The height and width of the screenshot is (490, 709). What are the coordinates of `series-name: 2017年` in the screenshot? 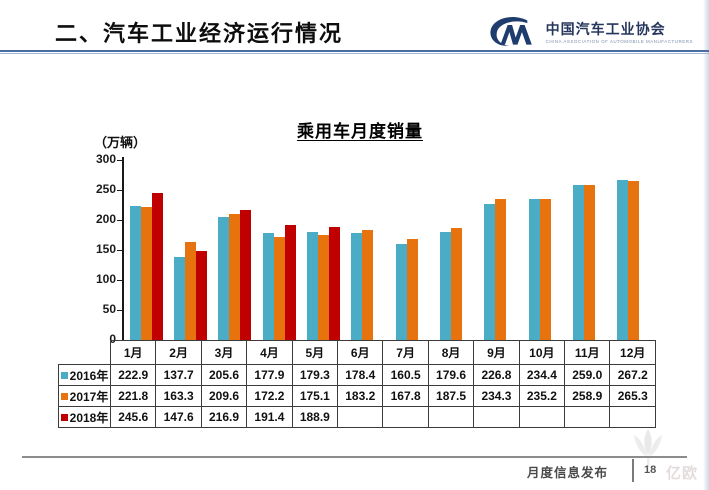 It's located at (89, 396).